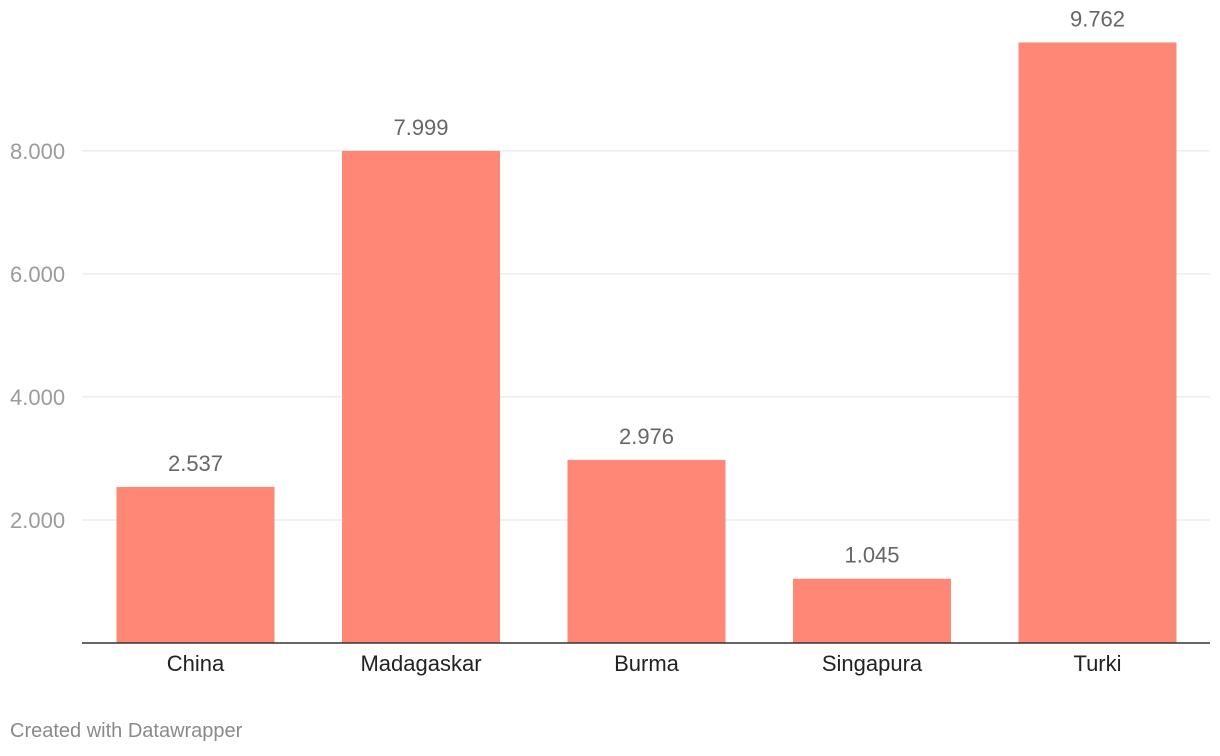 The width and height of the screenshot is (1220, 756). I want to click on y-axis: 2.000 4.000 6.000 8.000, so click(37, 336).